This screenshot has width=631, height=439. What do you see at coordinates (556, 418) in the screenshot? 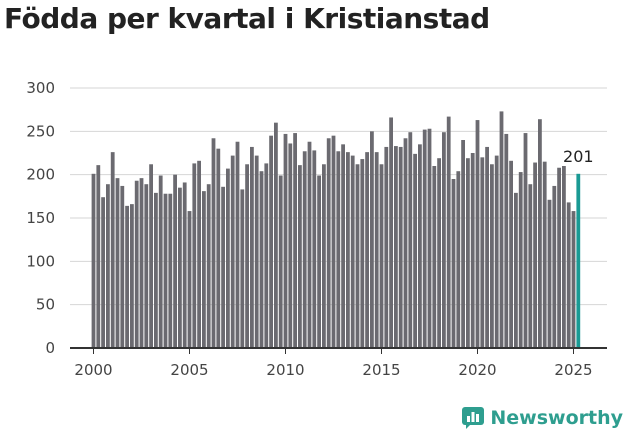
I see `brand-name: Newsworthy` at bounding box center [556, 418].